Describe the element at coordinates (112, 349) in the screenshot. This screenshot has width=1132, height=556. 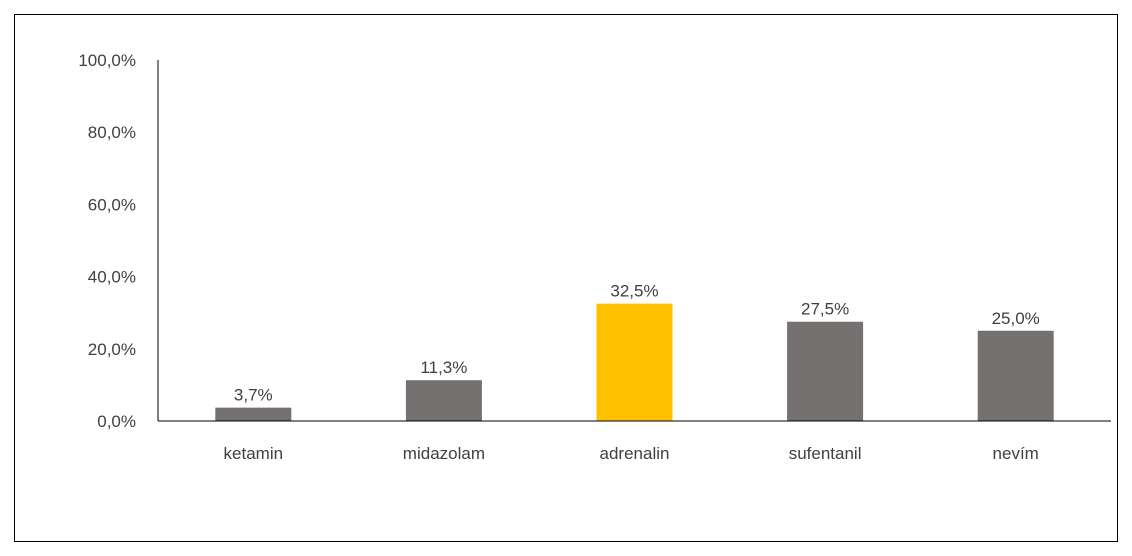
I see `y-tick-label: 20,0%` at that location.